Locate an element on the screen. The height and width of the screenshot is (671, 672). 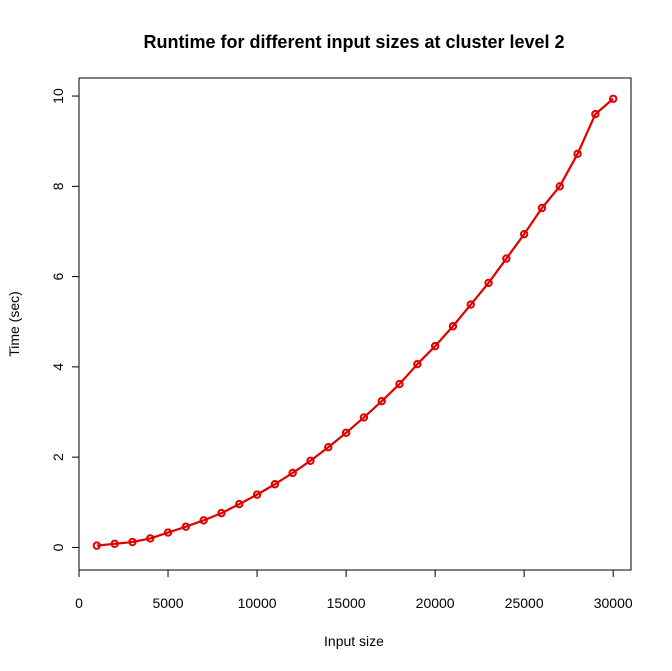
y-tick-label: 6 is located at coordinates (58, 277).